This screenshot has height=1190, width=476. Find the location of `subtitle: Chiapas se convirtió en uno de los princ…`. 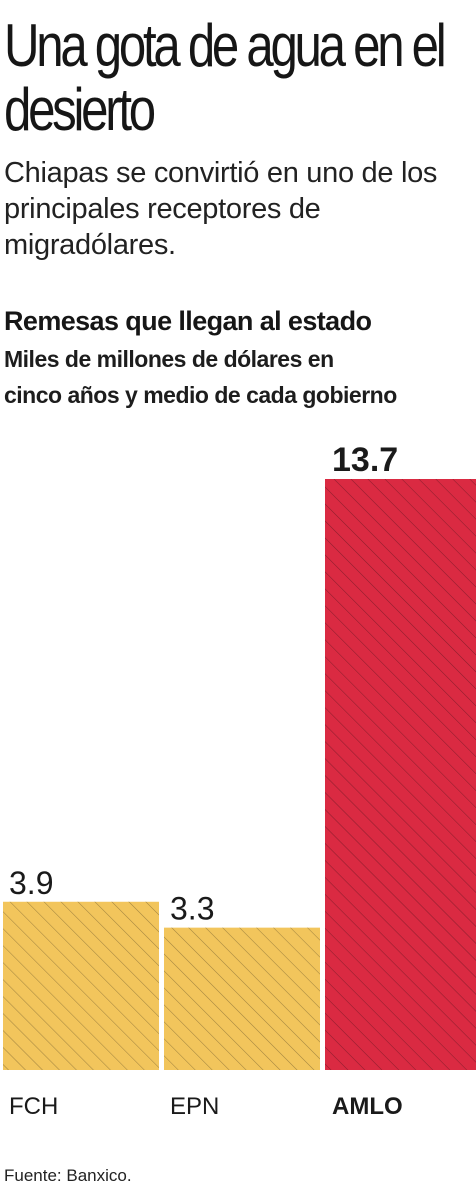

subtitle: Chiapas se convirtió en uno de los princ… is located at coordinates (221, 209).